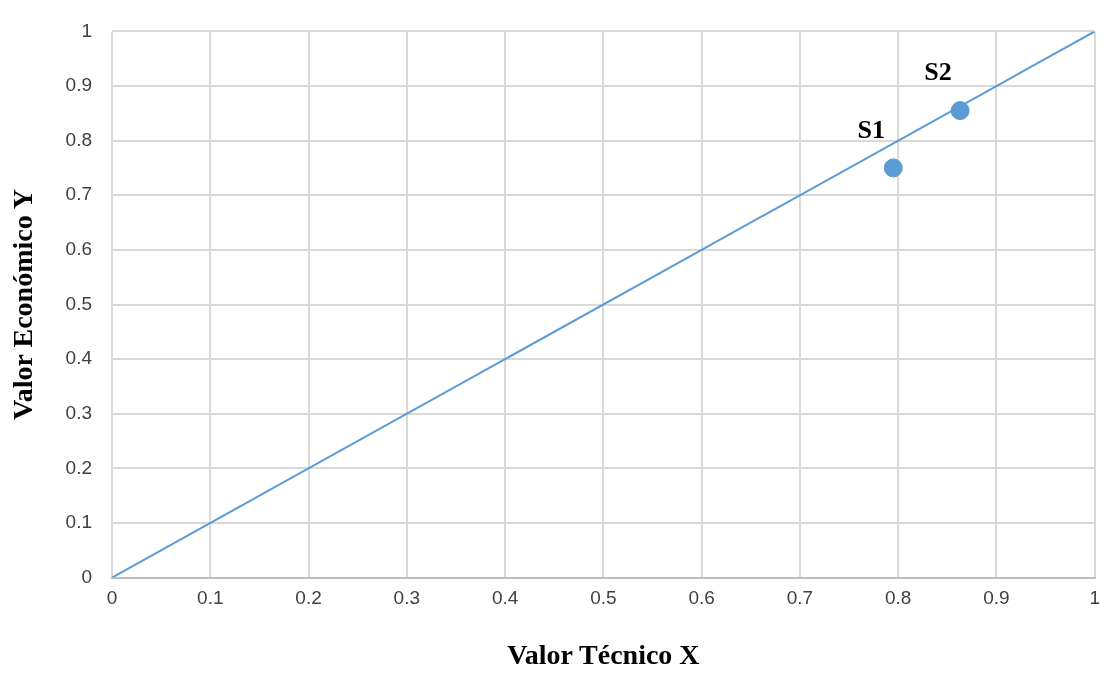 This screenshot has width=1110, height=682. I want to click on y-tick-label: 1, so click(87, 30).